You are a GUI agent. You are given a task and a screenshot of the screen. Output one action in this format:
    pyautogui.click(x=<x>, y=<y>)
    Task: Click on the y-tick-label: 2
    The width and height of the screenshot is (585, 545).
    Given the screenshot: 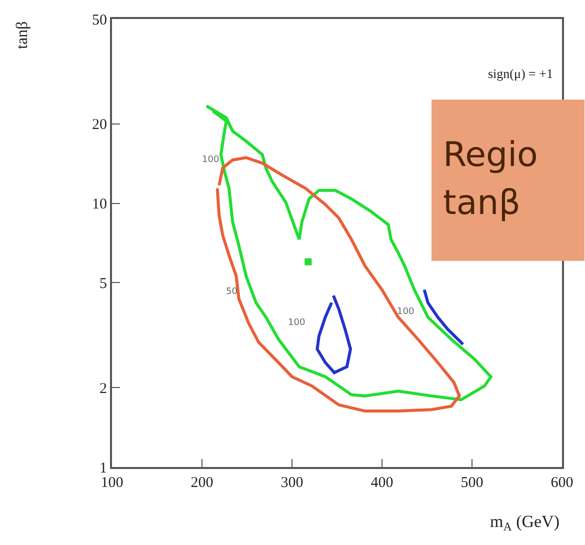 What is the action you would take?
    pyautogui.click(x=103, y=388)
    